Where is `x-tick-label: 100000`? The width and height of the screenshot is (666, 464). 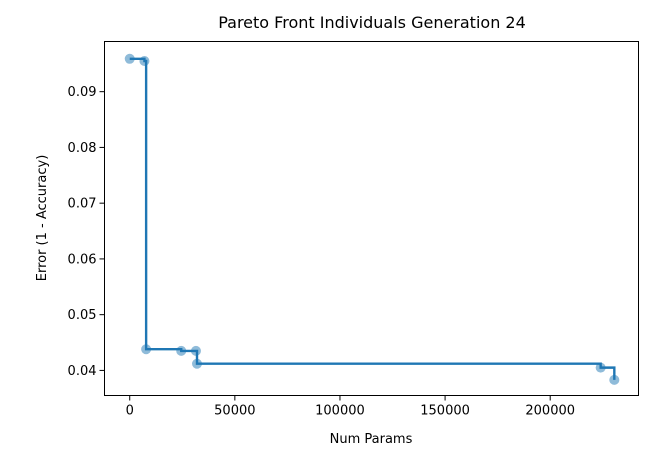 x-tick-label: 100000 is located at coordinates (340, 411).